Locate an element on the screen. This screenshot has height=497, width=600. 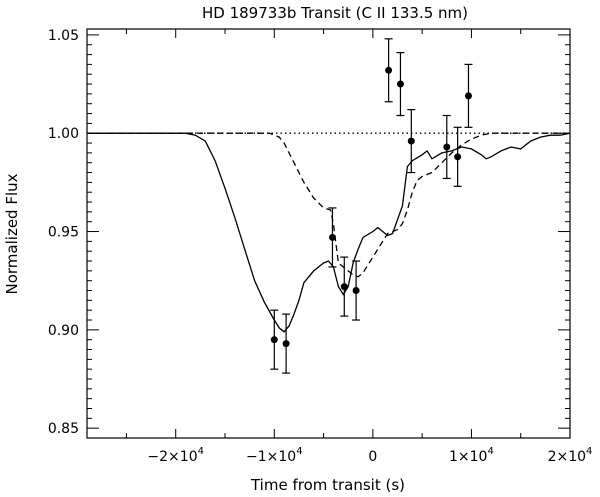
x-tick-label: 0 is located at coordinates (372, 457).